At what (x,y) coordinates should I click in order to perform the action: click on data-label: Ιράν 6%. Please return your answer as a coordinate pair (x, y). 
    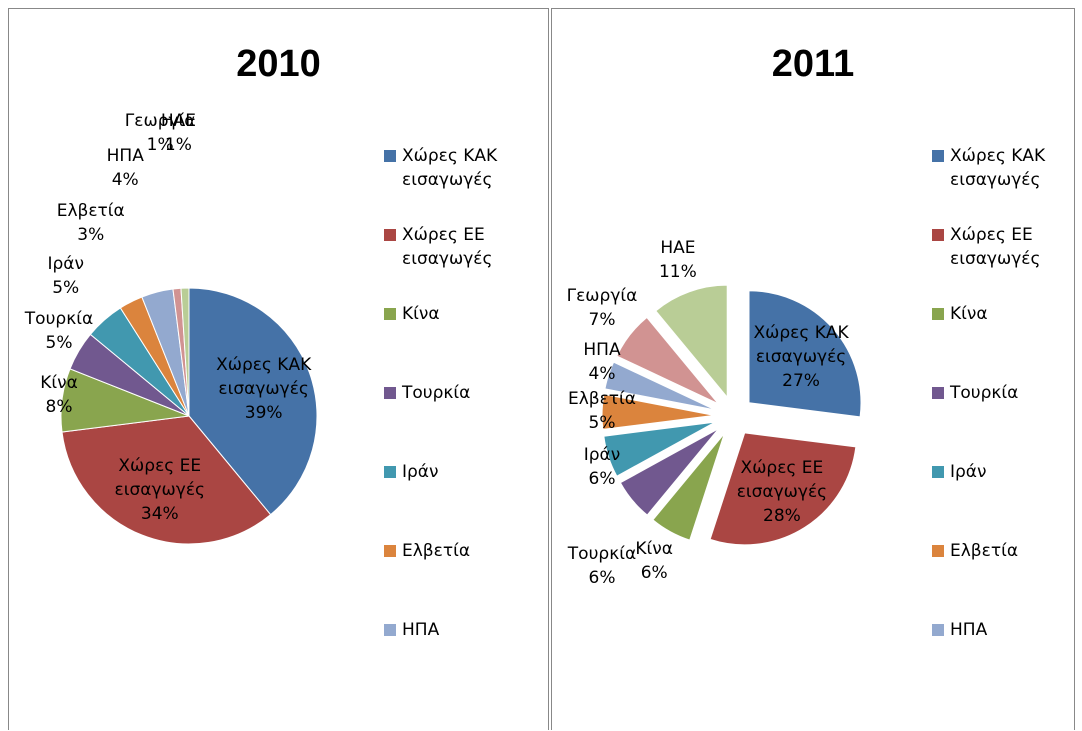
    Looking at the image, I should click on (602, 467).